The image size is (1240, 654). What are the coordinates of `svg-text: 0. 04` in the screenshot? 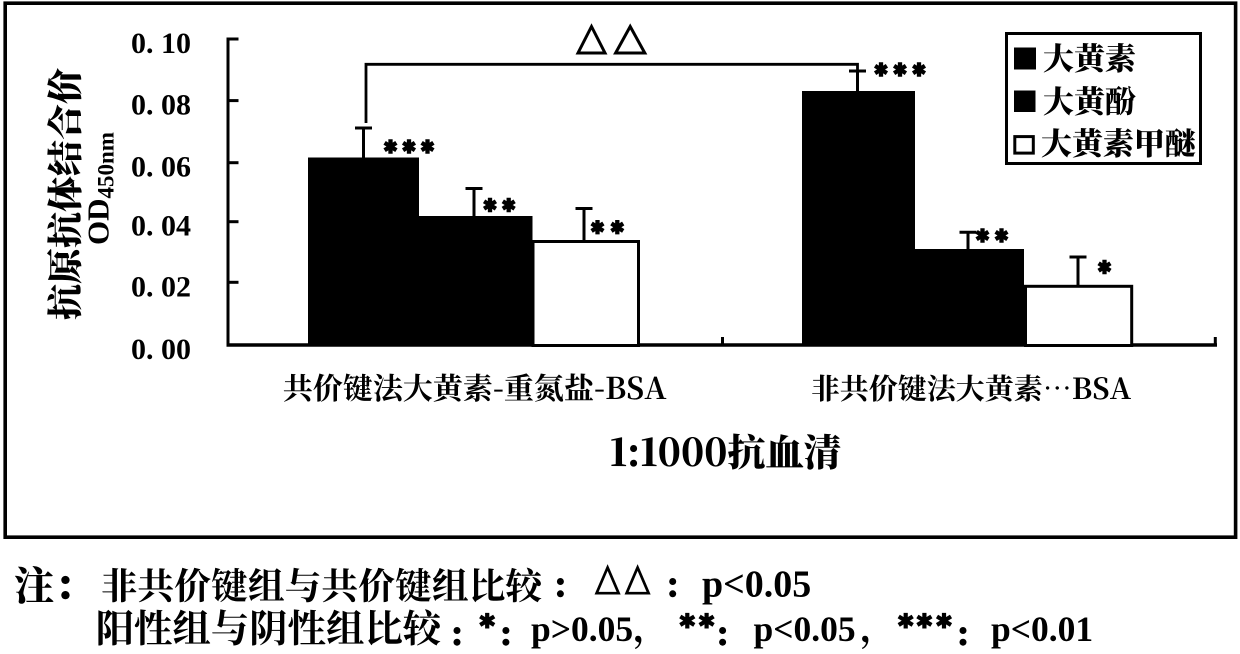 It's located at (161, 226).